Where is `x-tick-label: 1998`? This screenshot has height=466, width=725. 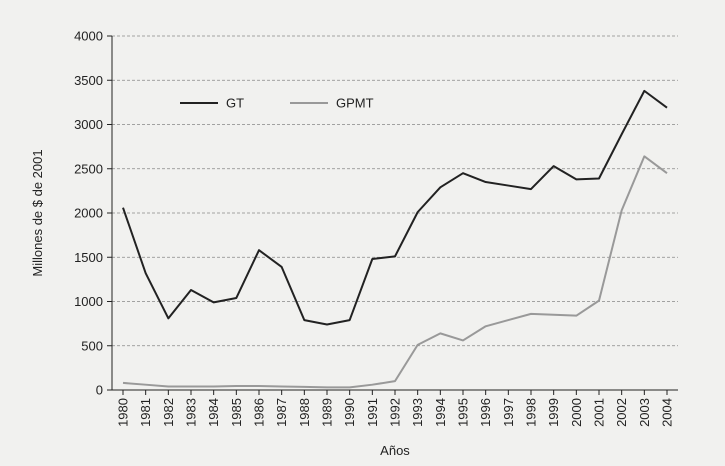 x-tick-label: 1998 is located at coordinates (531, 412).